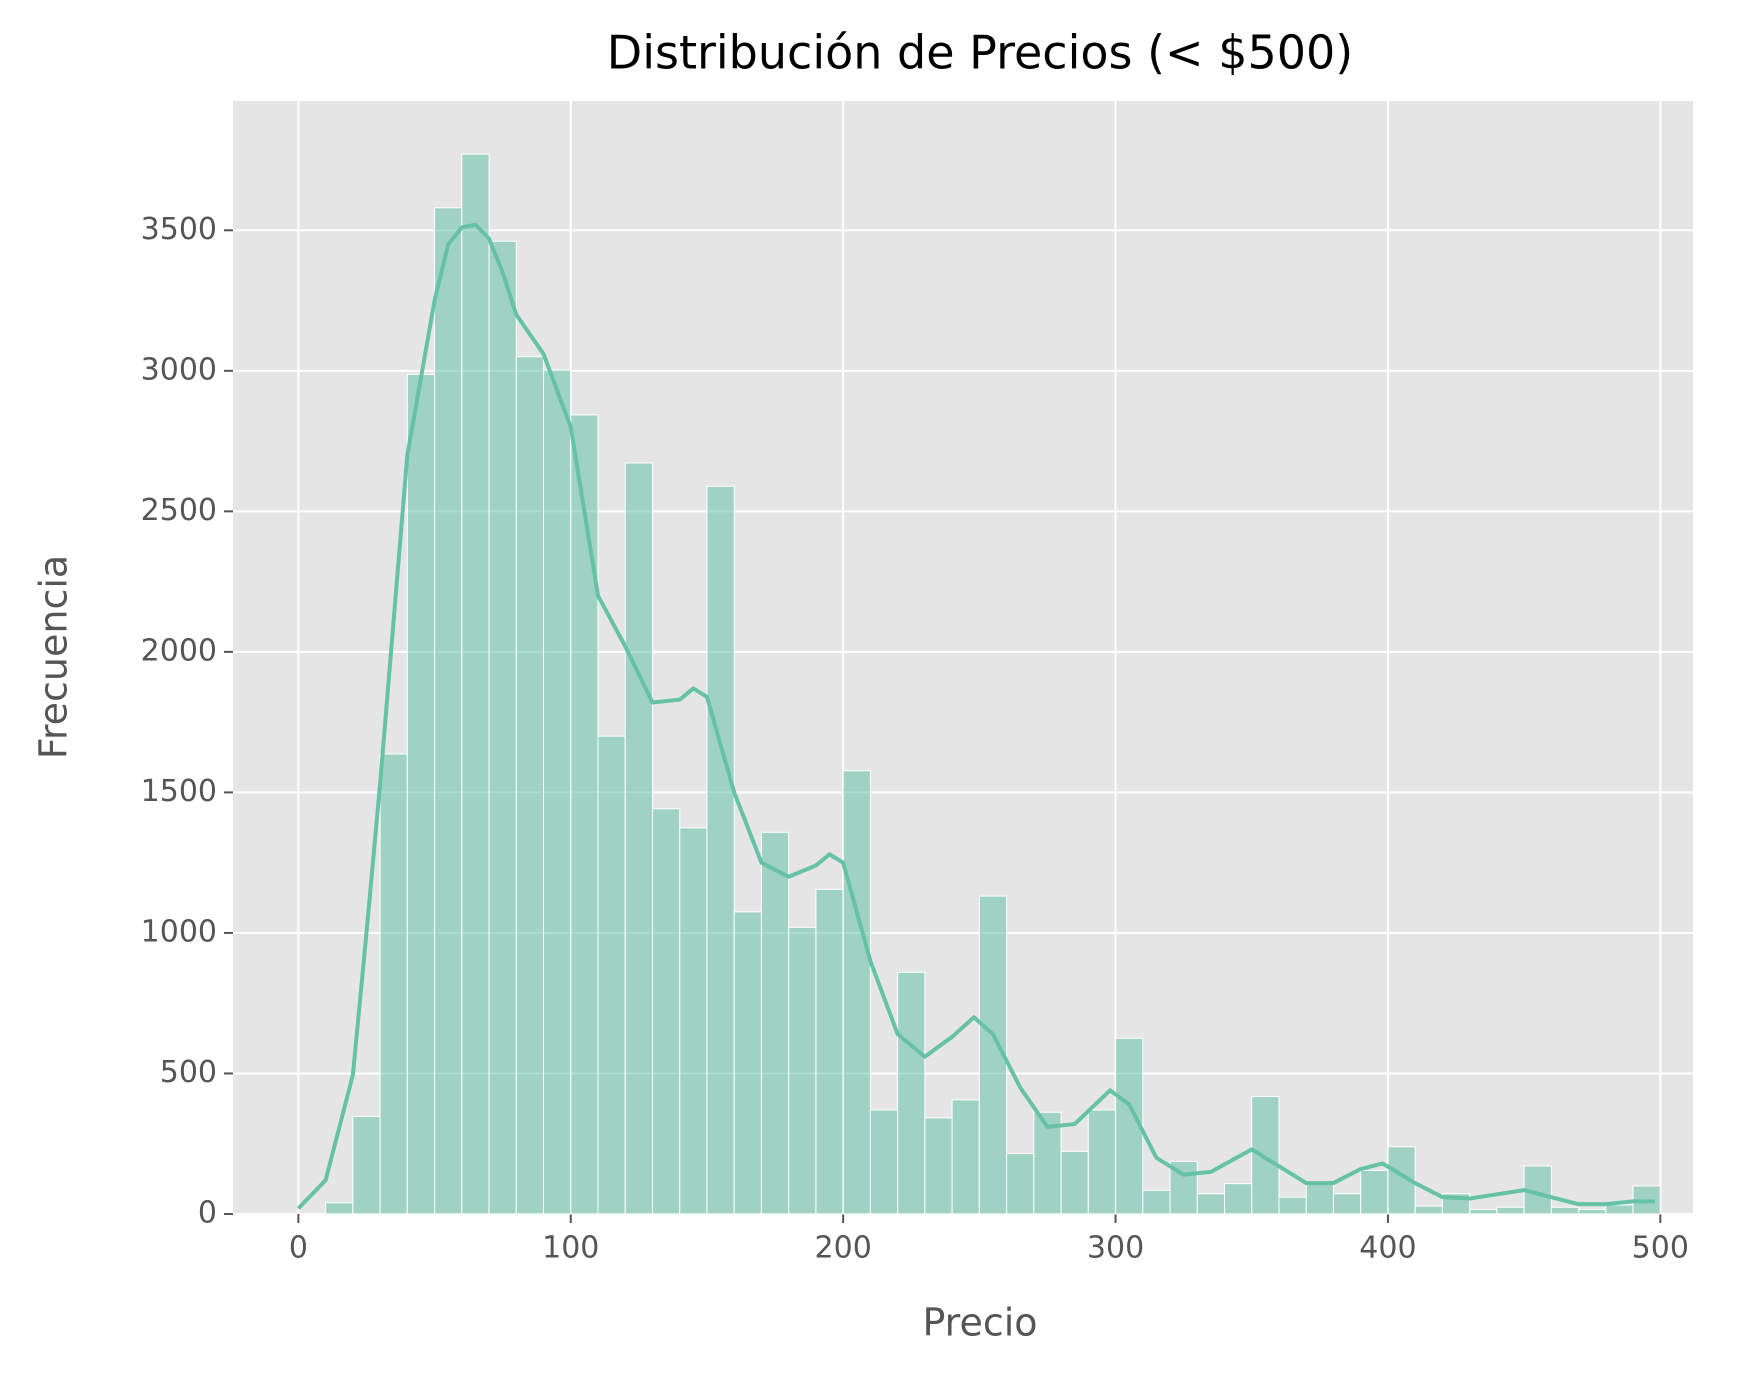  What do you see at coordinates (1115, 1248) in the screenshot?
I see `x-tick-label: 300` at bounding box center [1115, 1248].